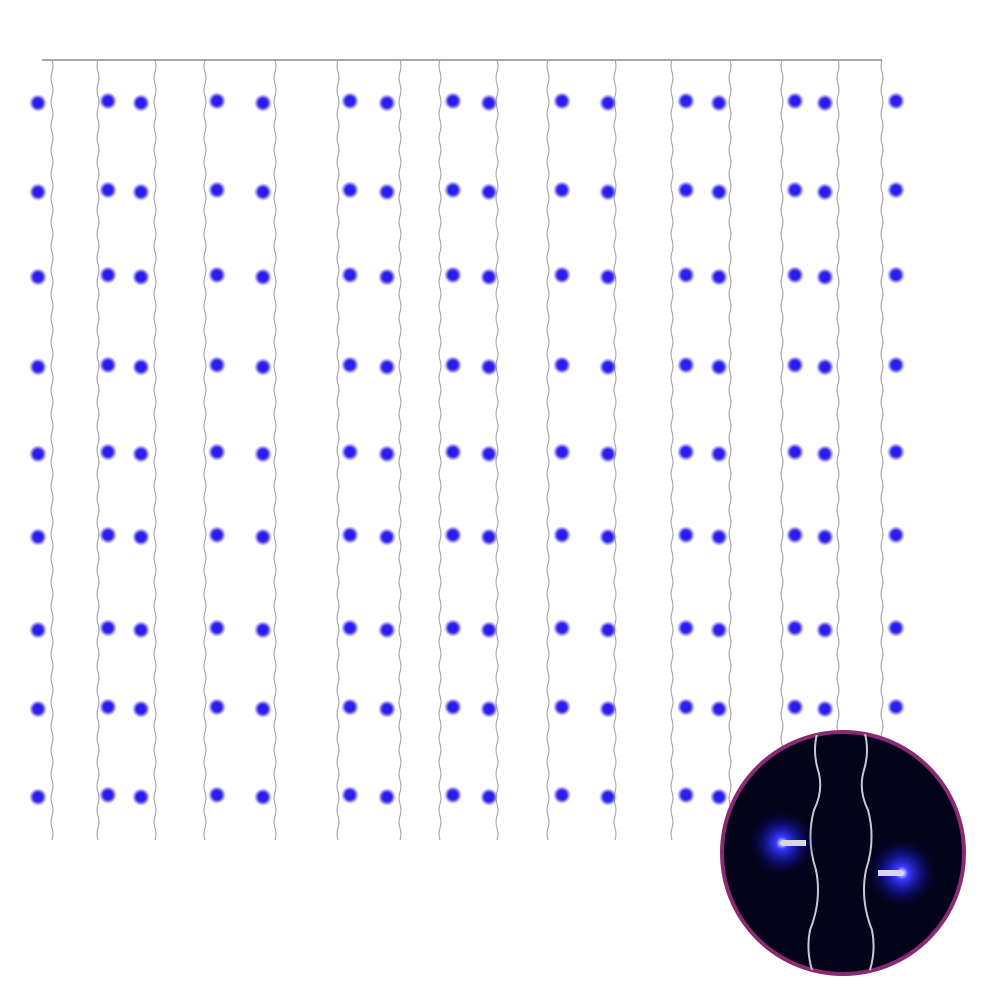  What do you see at coordinates (843, 853) in the screenshot?
I see `detail-inset` at bounding box center [843, 853].